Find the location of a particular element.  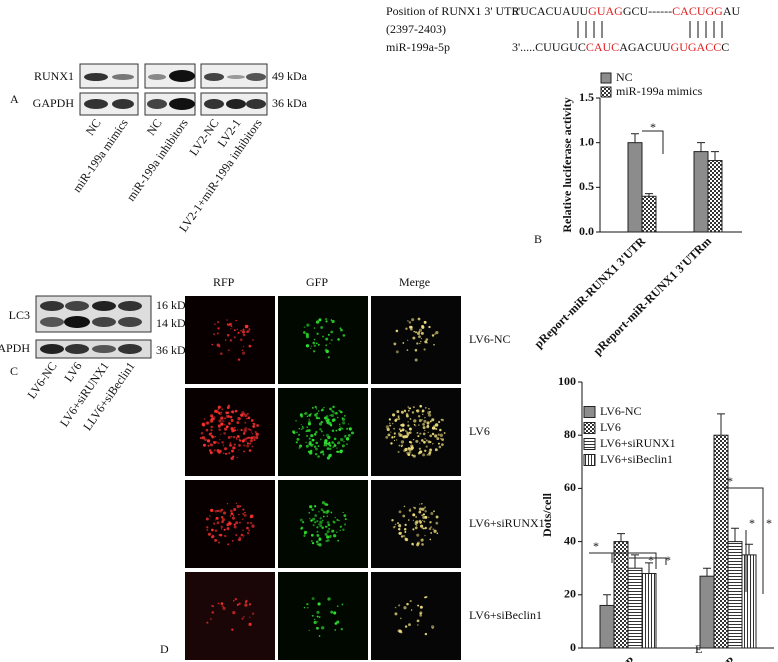

position-label: Position of RUNX1 3' UTR is located at coordinates (453, 11).